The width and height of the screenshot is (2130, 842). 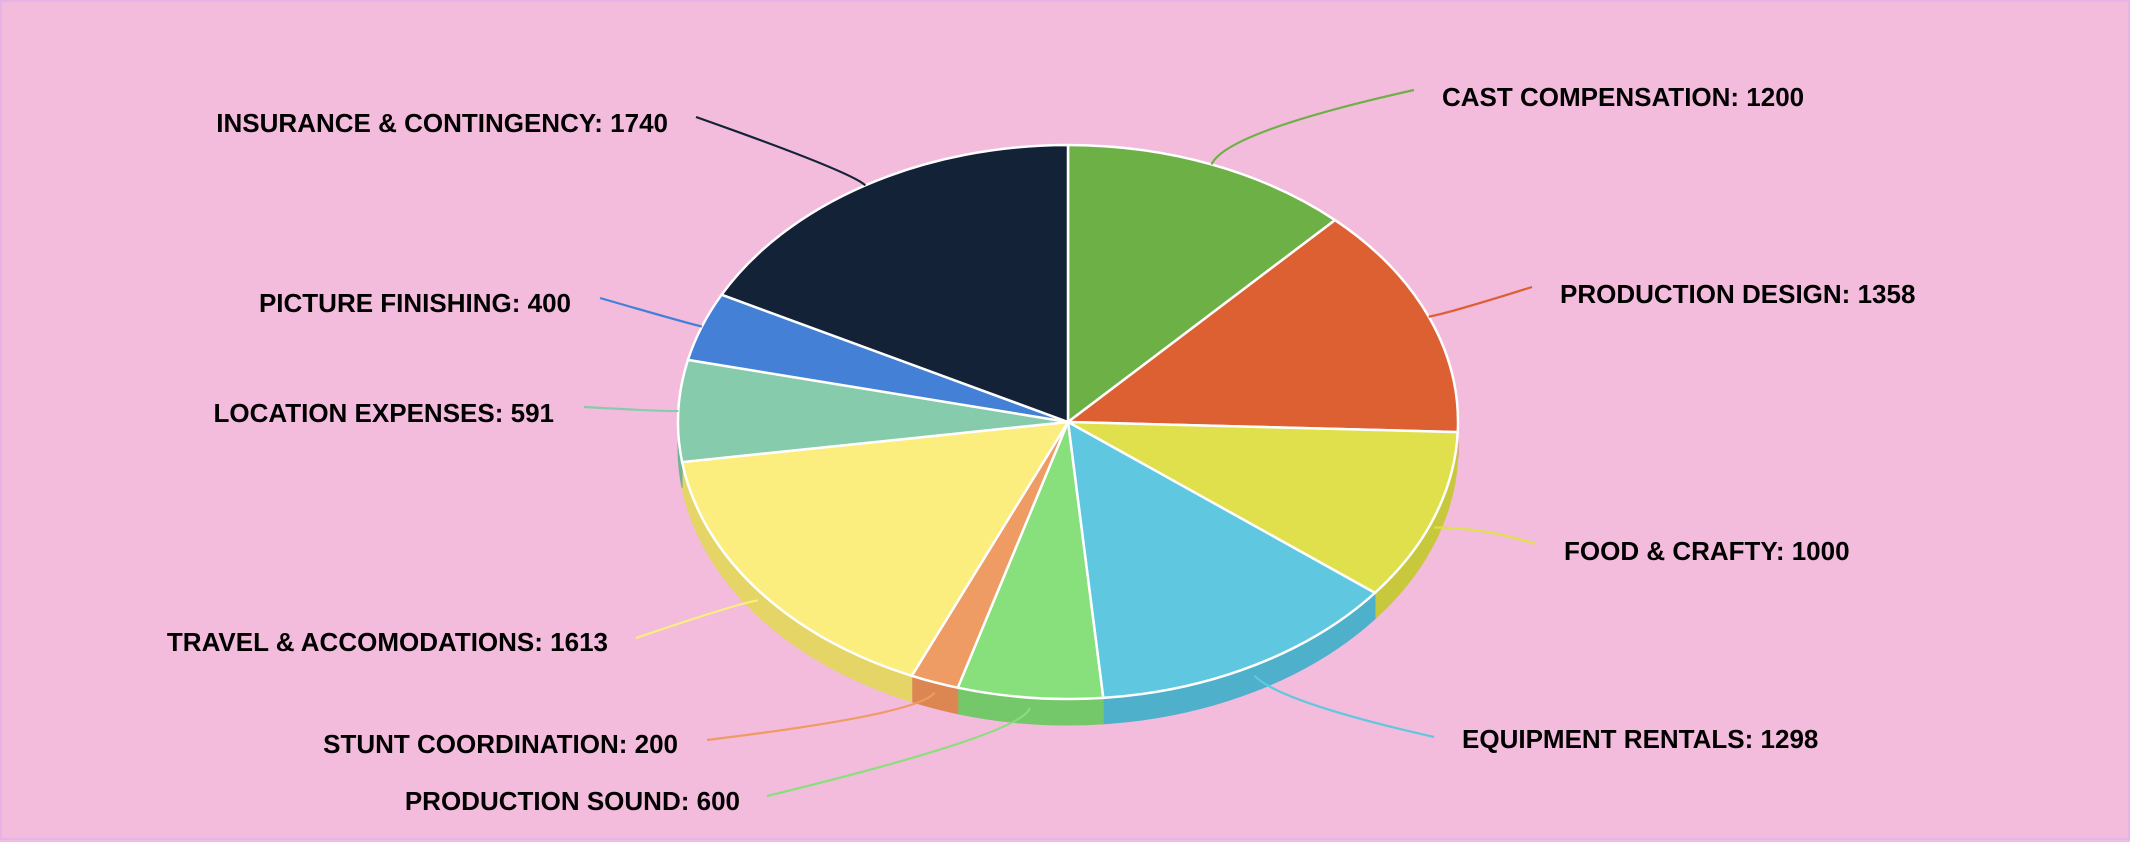 What do you see at coordinates (387, 642) in the screenshot?
I see `slice-label-7: TRAVEL & ACCOMODATIONS: 1613` at bounding box center [387, 642].